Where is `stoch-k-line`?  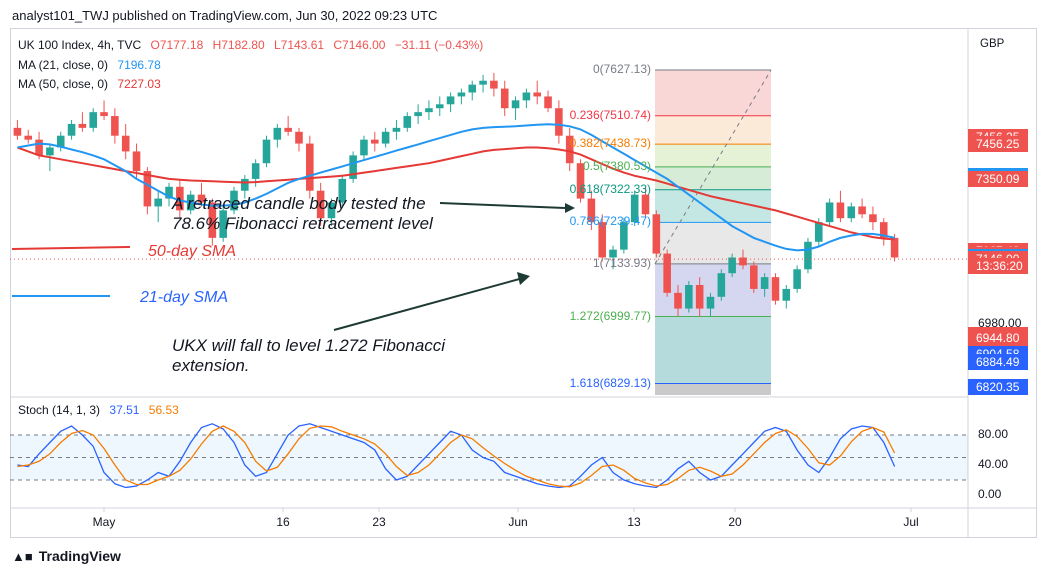
stoch-k-line is located at coordinates (456, 456).